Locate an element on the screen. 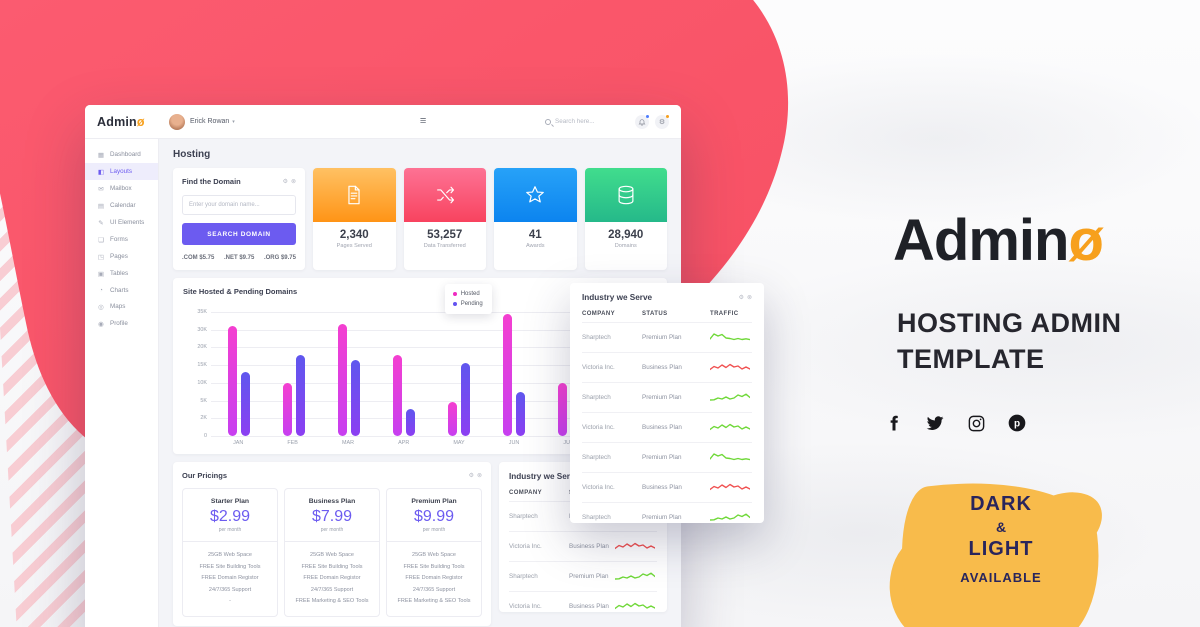  sidebar-item-ui-elements: ✎ UI Elements is located at coordinates (121, 222).